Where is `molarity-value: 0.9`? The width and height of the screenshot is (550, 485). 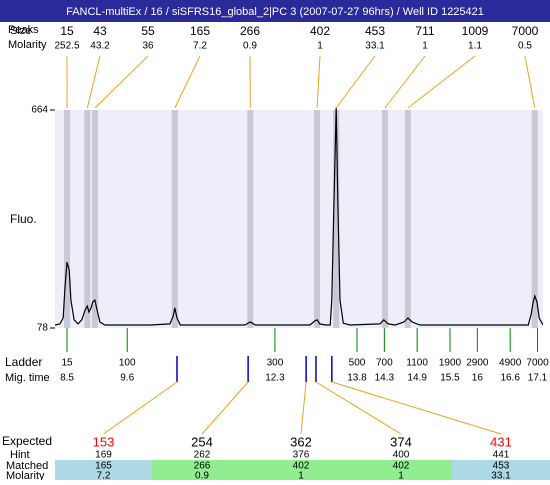
molarity-value: 0.9 is located at coordinates (202, 475).